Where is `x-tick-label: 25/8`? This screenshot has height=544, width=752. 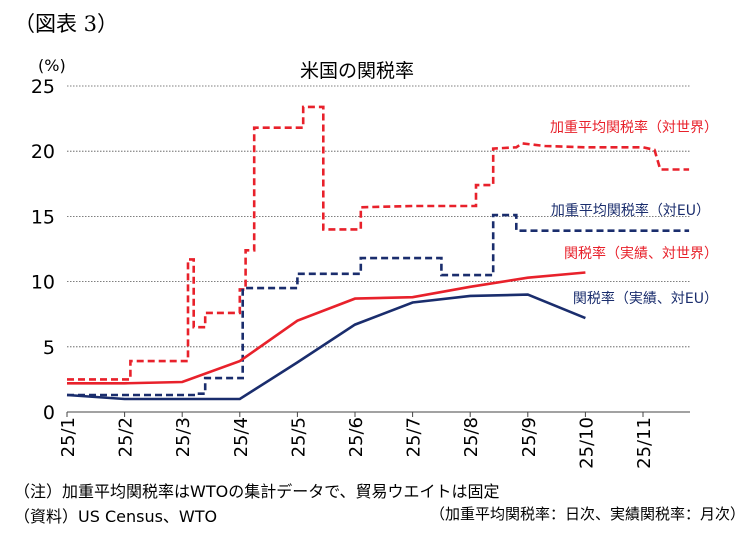 x-tick-label: 25/8 is located at coordinates (471, 437).